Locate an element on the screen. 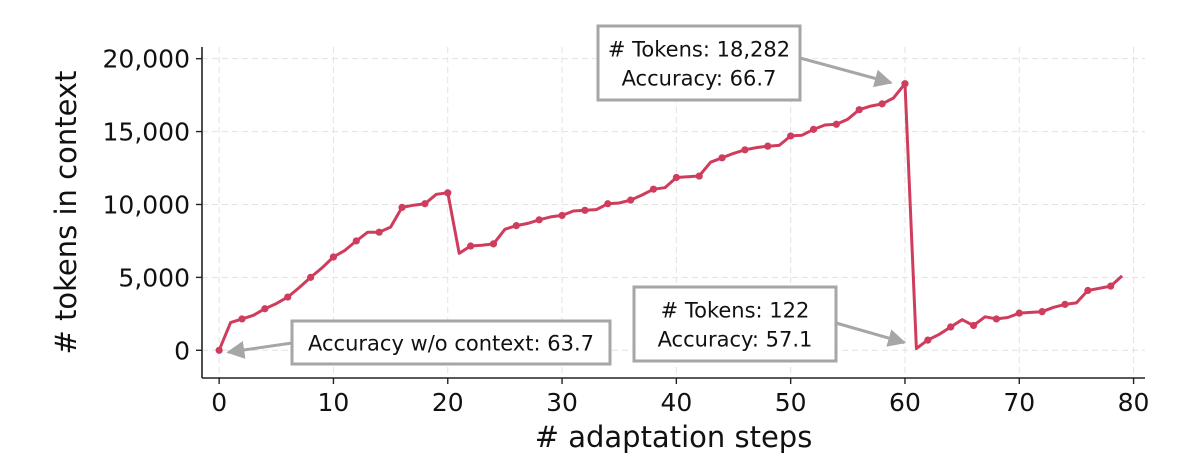 This screenshot has height=471, width=1200. annotation-text: Accuracy: 57.1 is located at coordinates (735, 340).